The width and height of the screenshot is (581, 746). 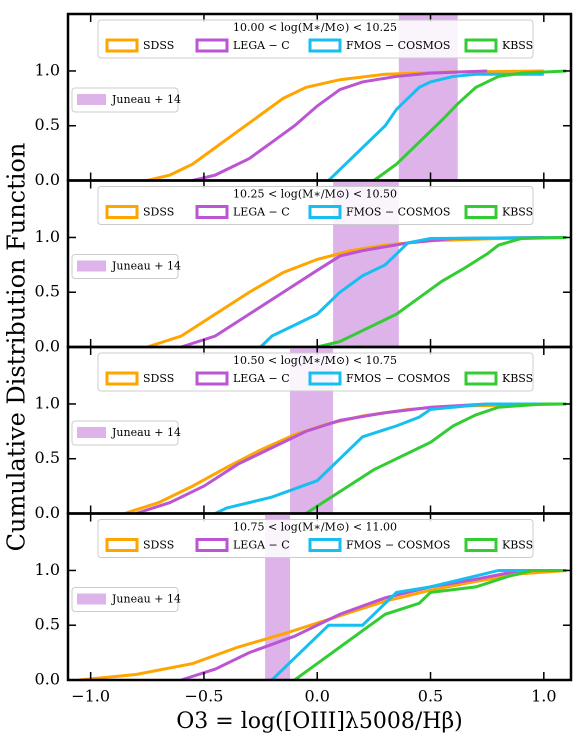 What do you see at coordinates (315, 194) in the screenshot?
I see `legend-title: 10.25 < log(M∗/M⊙) < 10.50` at bounding box center [315, 194].